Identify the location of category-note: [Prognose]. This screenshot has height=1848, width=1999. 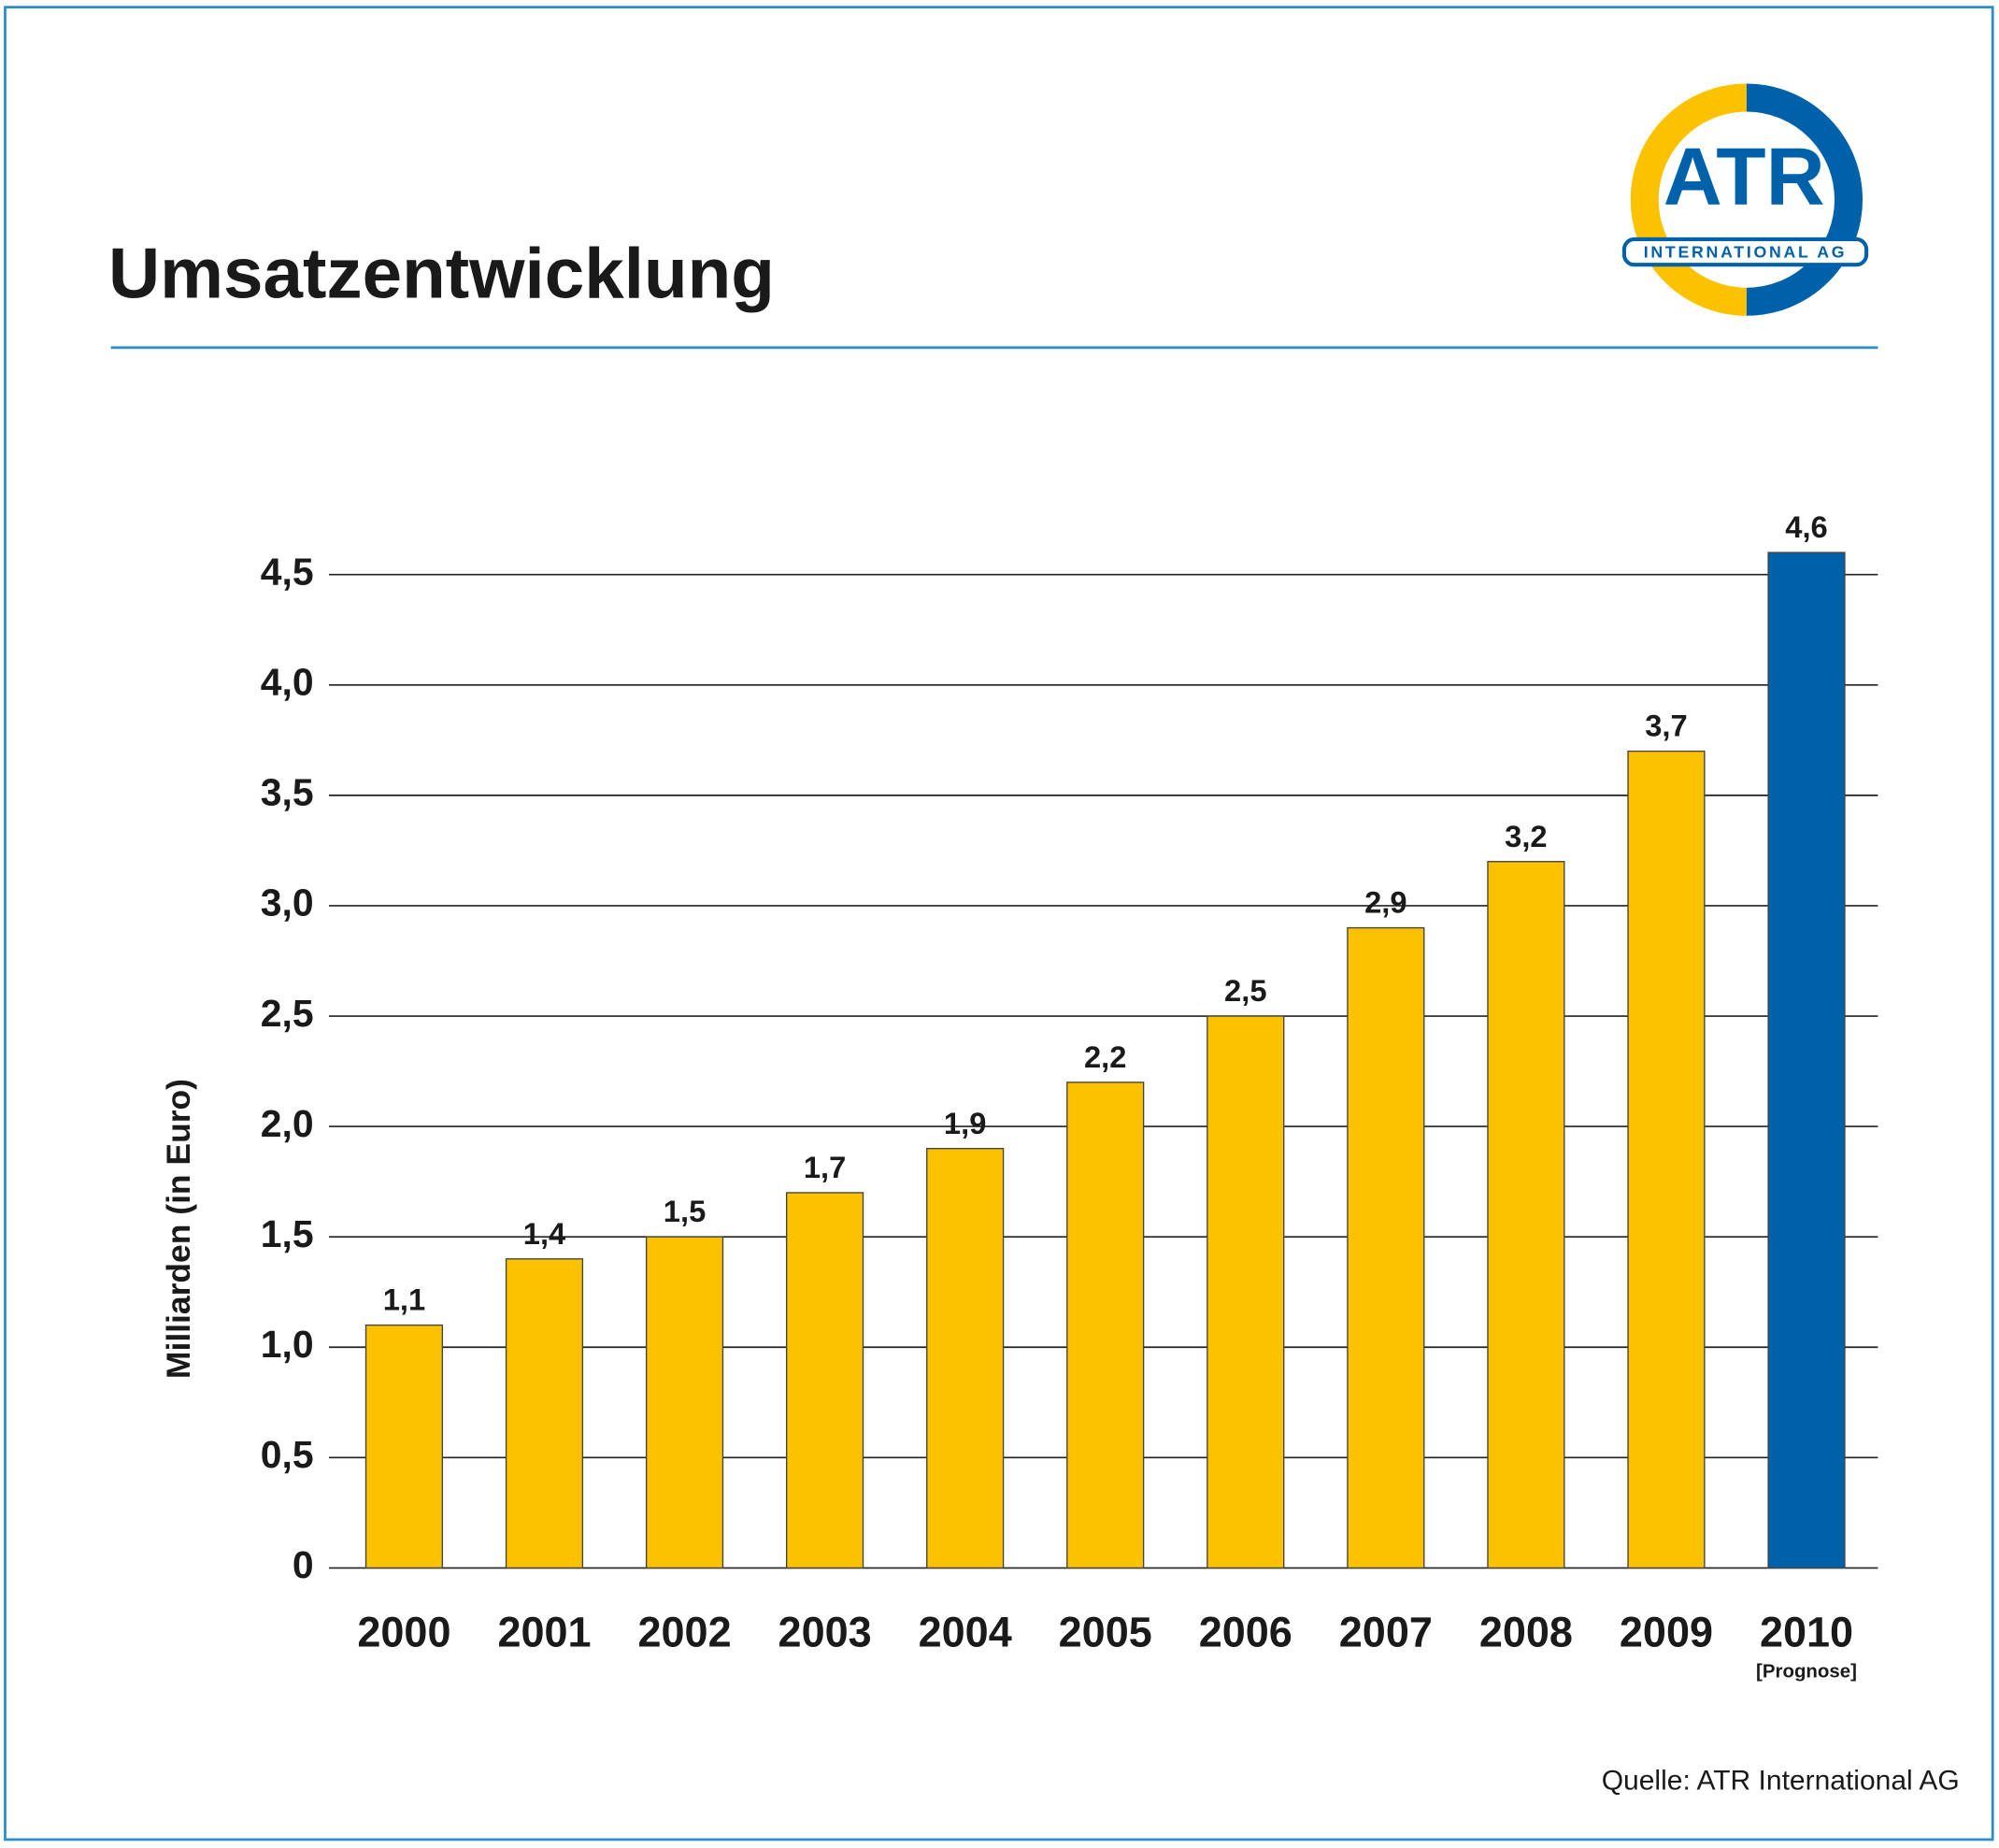
(1806, 1672).